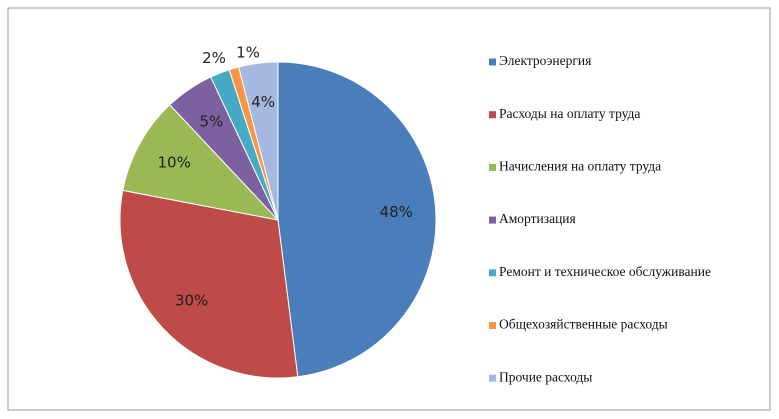 The width and height of the screenshot is (779, 419). What do you see at coordinates (583, 324) in the screenshot?
I see `legend-label: Общехозяйственные расходы` at bounding box center [583, 324].